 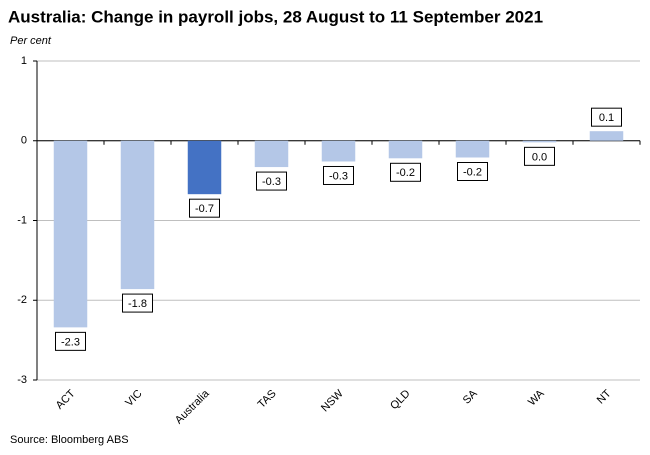 I want to click on data-label-group: -0.7, so click(x=204, y=208).